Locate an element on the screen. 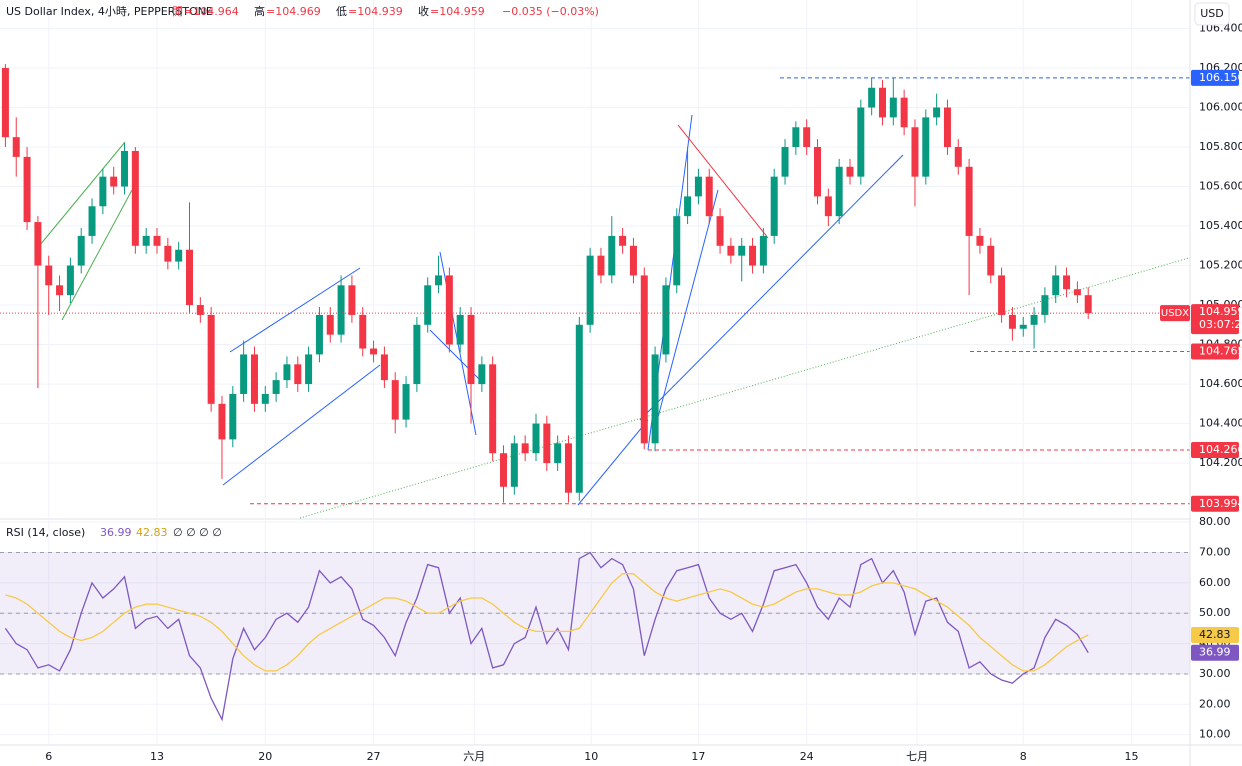 The width and height of the screenshot is (1242, 766). ohlc-value: =104.959 is located at coordinates (457, 11).